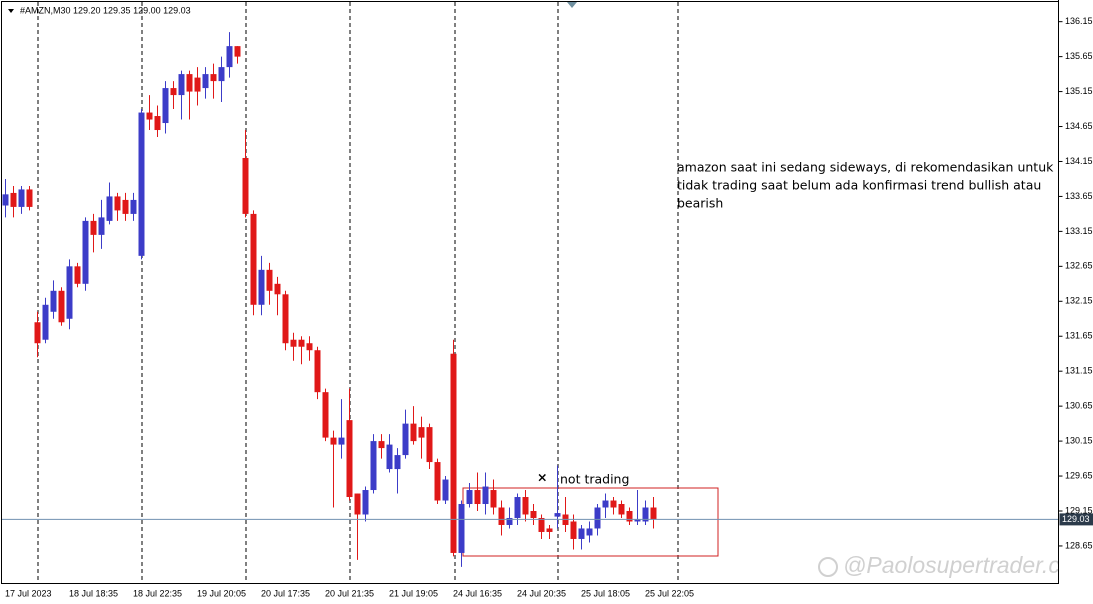 The height and width of the screenshot is (604, 1093). Describe the element at coordinates (669, 593) in the screenshot. I see `x-tick-label: 25 Jul 22:05` at that location.